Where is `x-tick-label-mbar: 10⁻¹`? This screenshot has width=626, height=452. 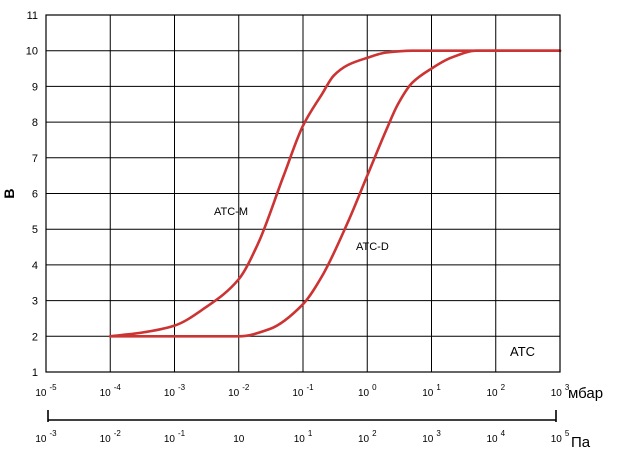 x-tick-label-mbar: 10⁻¹ is located at coordinates (303, 391).